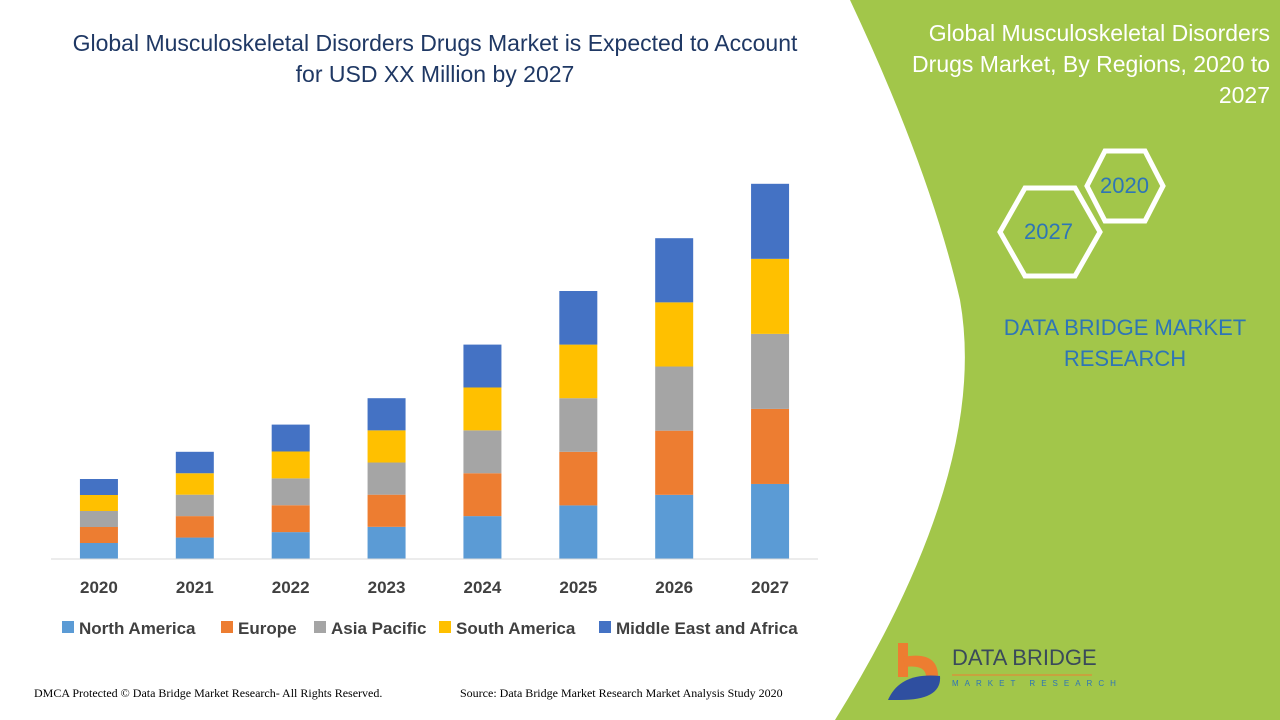 This screenshot has width=1280, height=720. I want to click on x-tick-label: 2022, so click(291, 587).